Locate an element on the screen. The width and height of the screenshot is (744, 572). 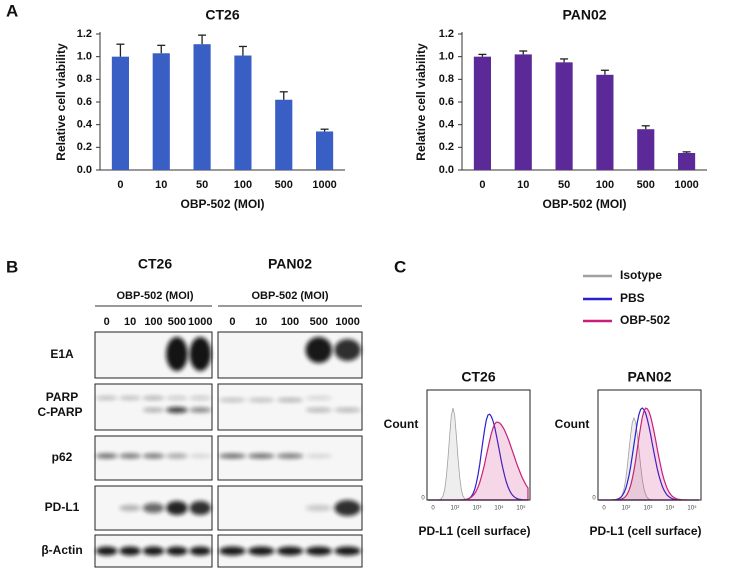
chart-title: PAN02 is located at coordinates (584, 15).